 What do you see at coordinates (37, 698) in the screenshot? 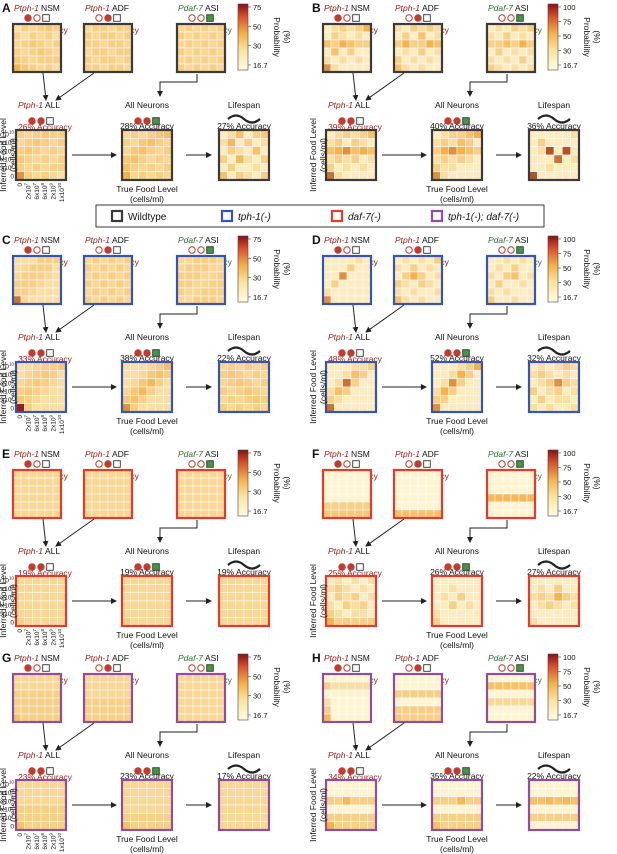
I see `heatmap-nsm` at bounding box center [37, 698].